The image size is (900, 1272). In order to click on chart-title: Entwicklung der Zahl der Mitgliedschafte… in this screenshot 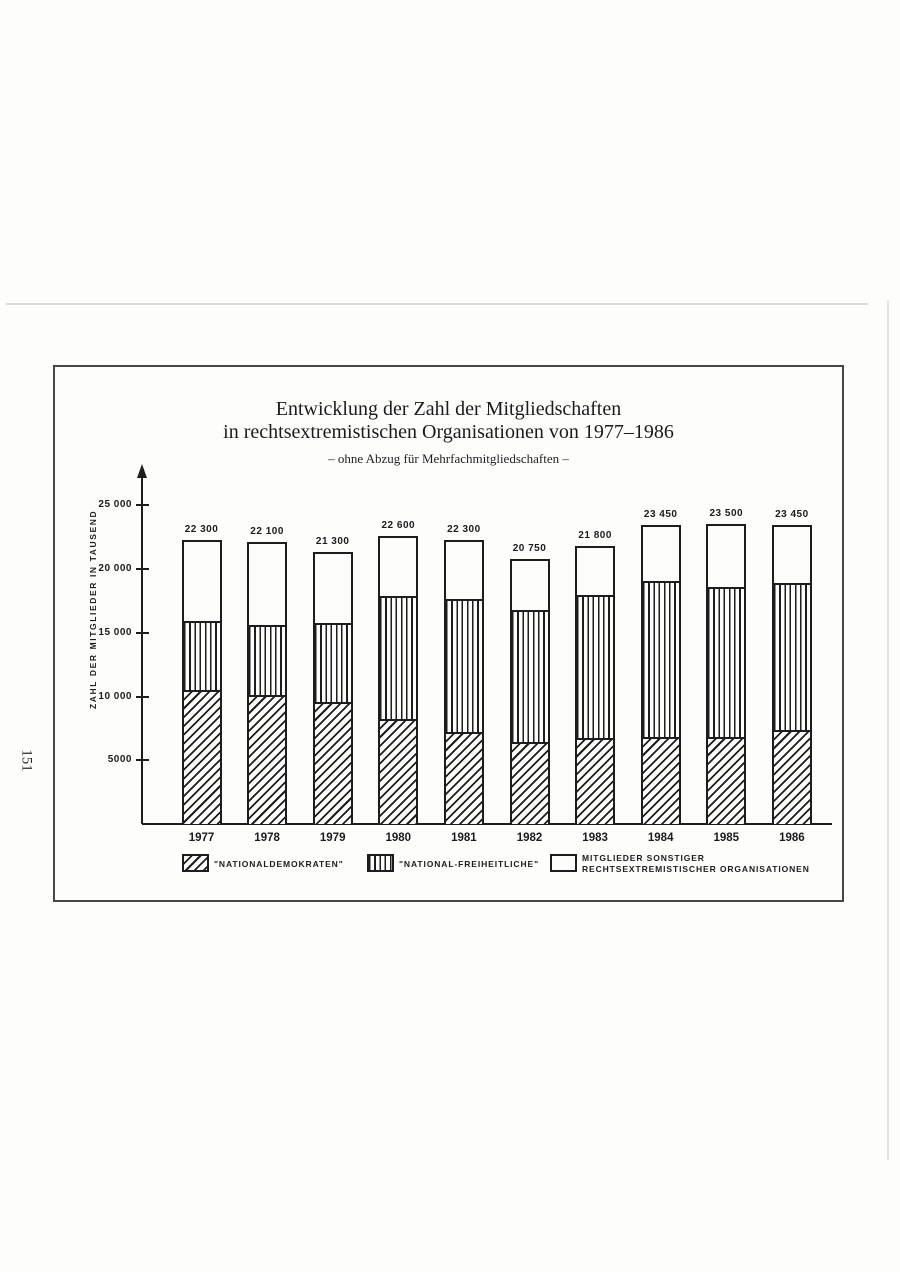, I will do `click(448, 421)`.